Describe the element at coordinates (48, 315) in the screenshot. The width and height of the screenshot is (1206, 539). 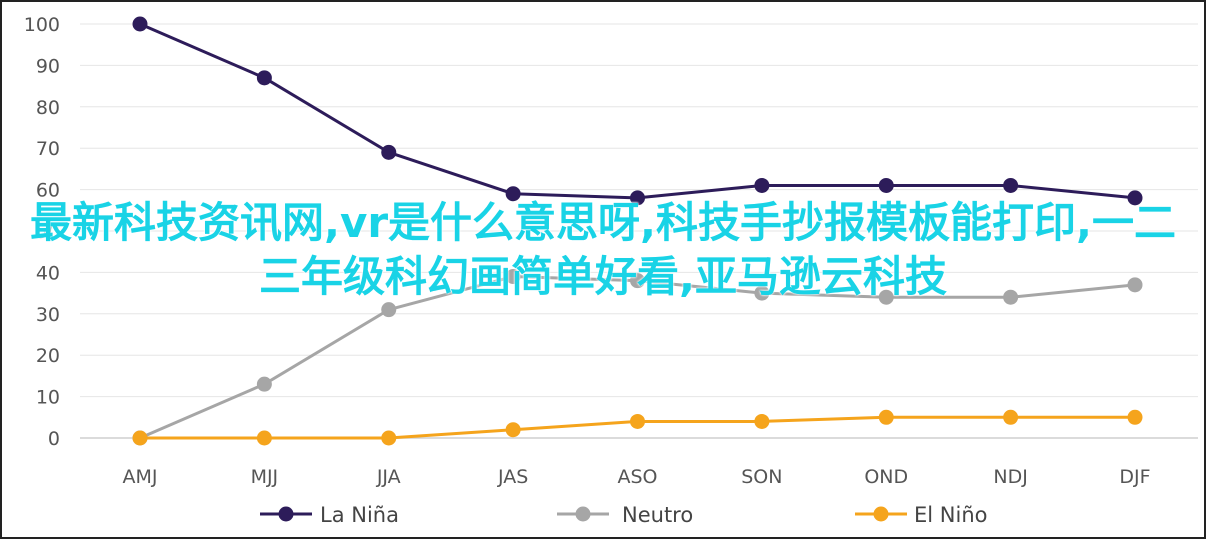
I see `y-tick-label: 30` at that location.